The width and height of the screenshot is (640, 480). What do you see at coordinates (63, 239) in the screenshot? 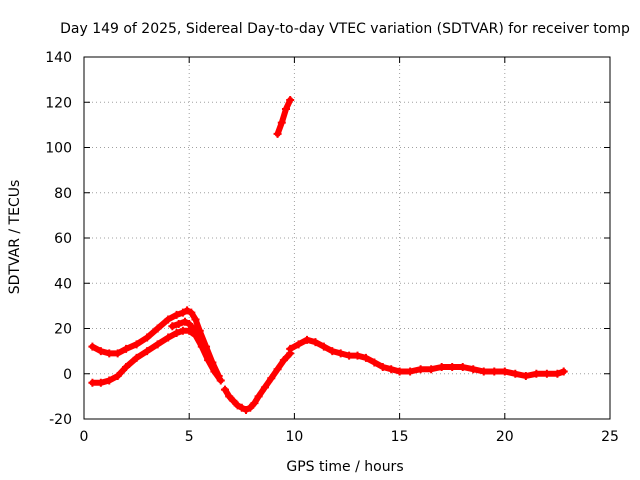
I see `y-tick-label: 60` at bounding box center [63, 239].